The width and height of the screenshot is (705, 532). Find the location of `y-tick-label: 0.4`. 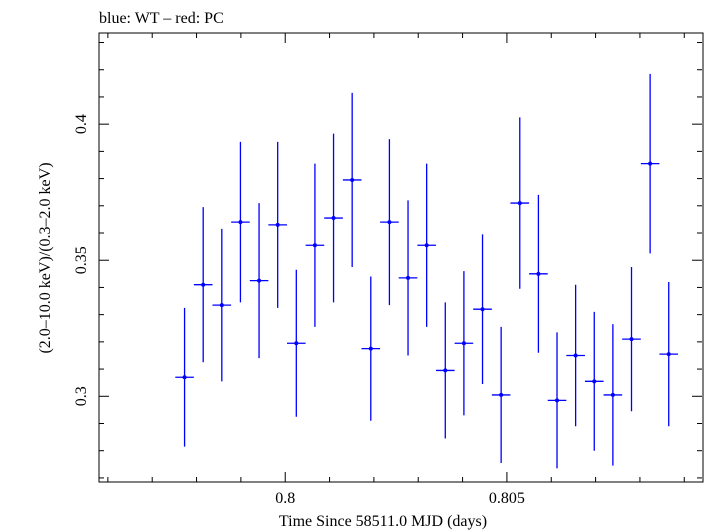

y-tick-label: 0.4 is located at coordinates (81, 124).